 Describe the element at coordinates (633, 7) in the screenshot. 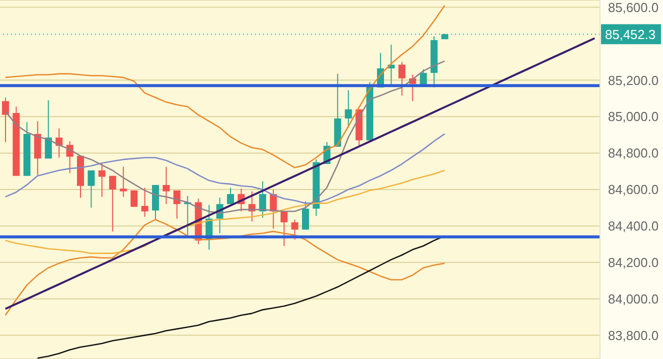

I see `y-tick-label: 85,600.0` at that location.